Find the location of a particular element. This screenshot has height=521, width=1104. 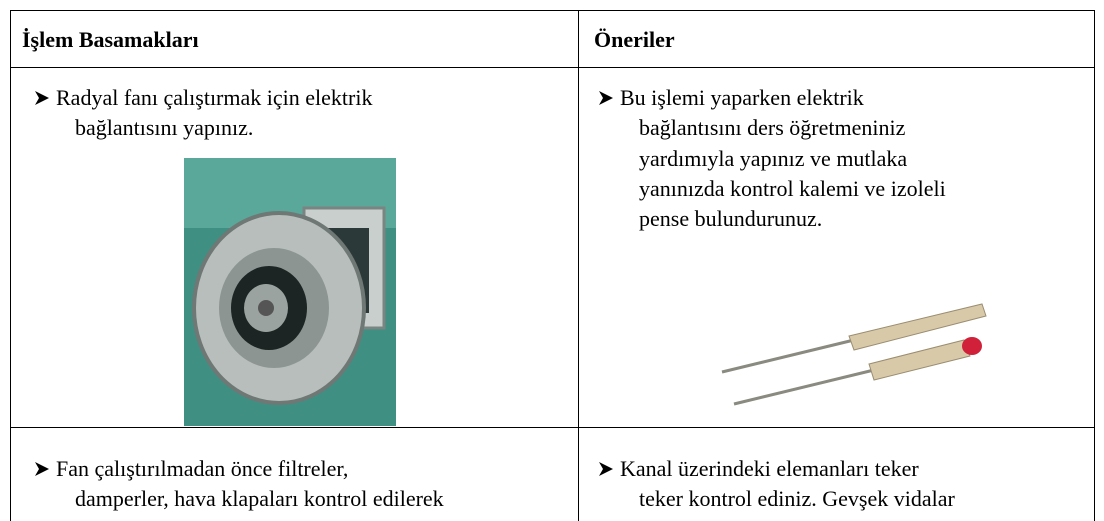

text-line: Bu işlemi yaparken elektrik is located at coordinates (742, 97).